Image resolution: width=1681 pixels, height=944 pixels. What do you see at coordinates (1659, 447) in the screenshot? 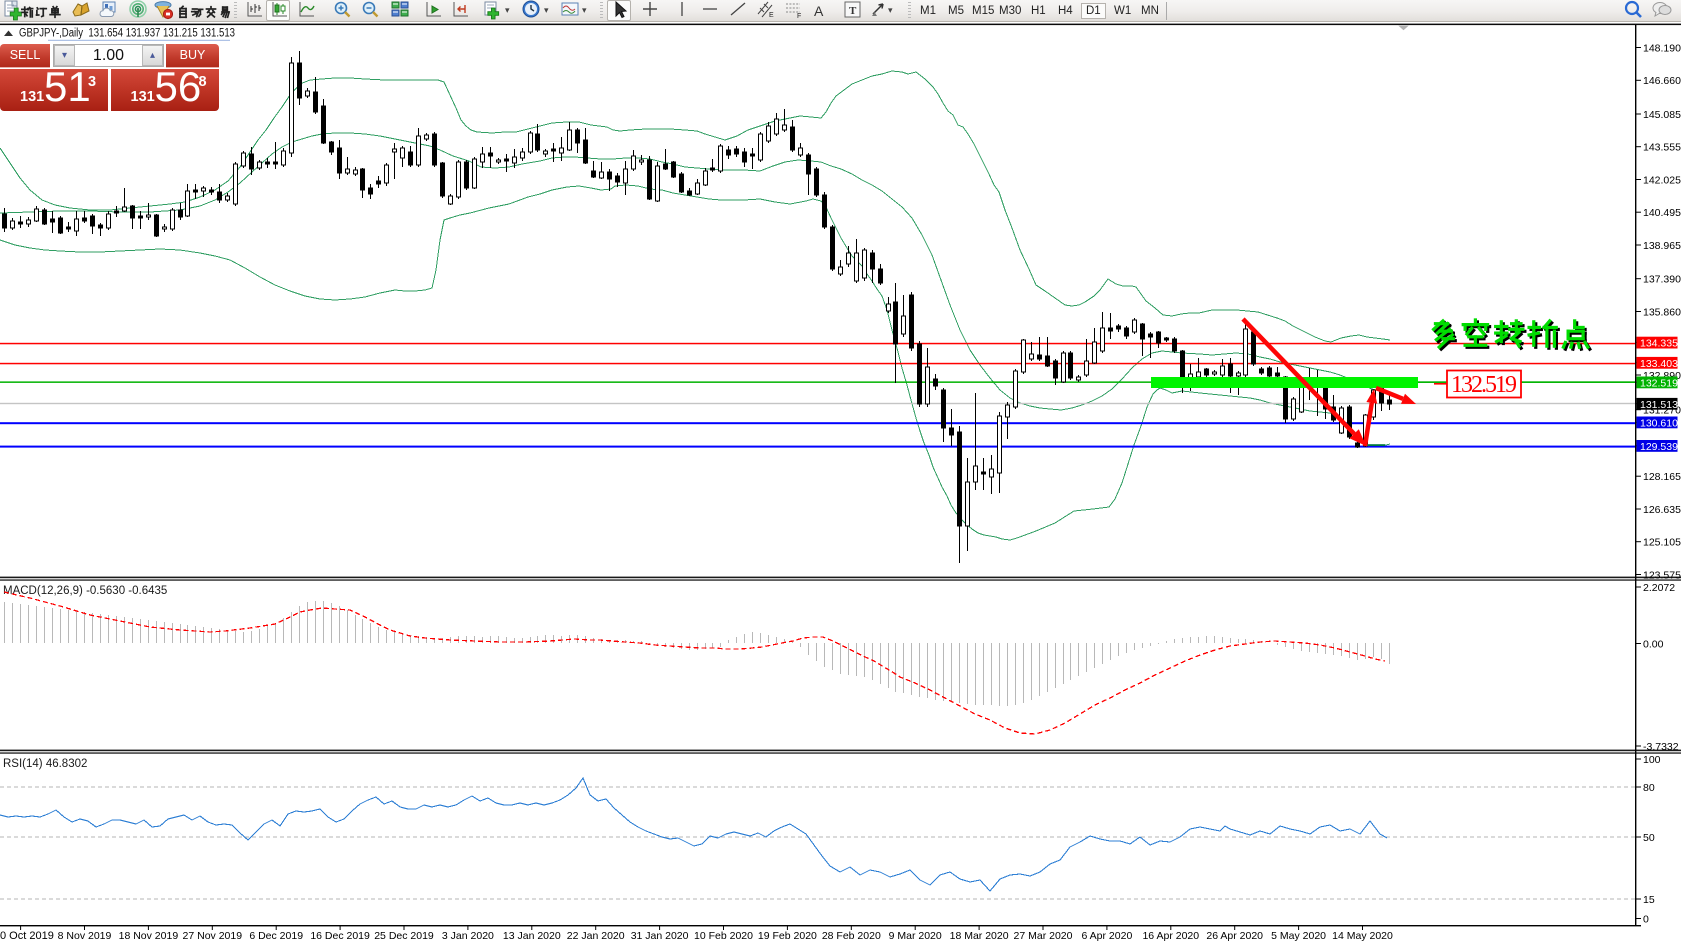
I see `svg-text: 129.539` at bounding box center [1659, 447].